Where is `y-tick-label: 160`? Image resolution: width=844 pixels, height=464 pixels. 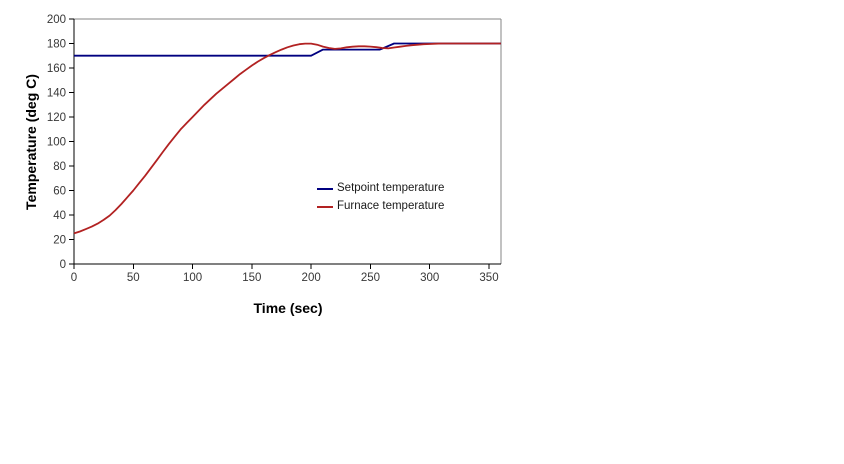
y-tick-label: 160 is located at coordinates (56, 69).